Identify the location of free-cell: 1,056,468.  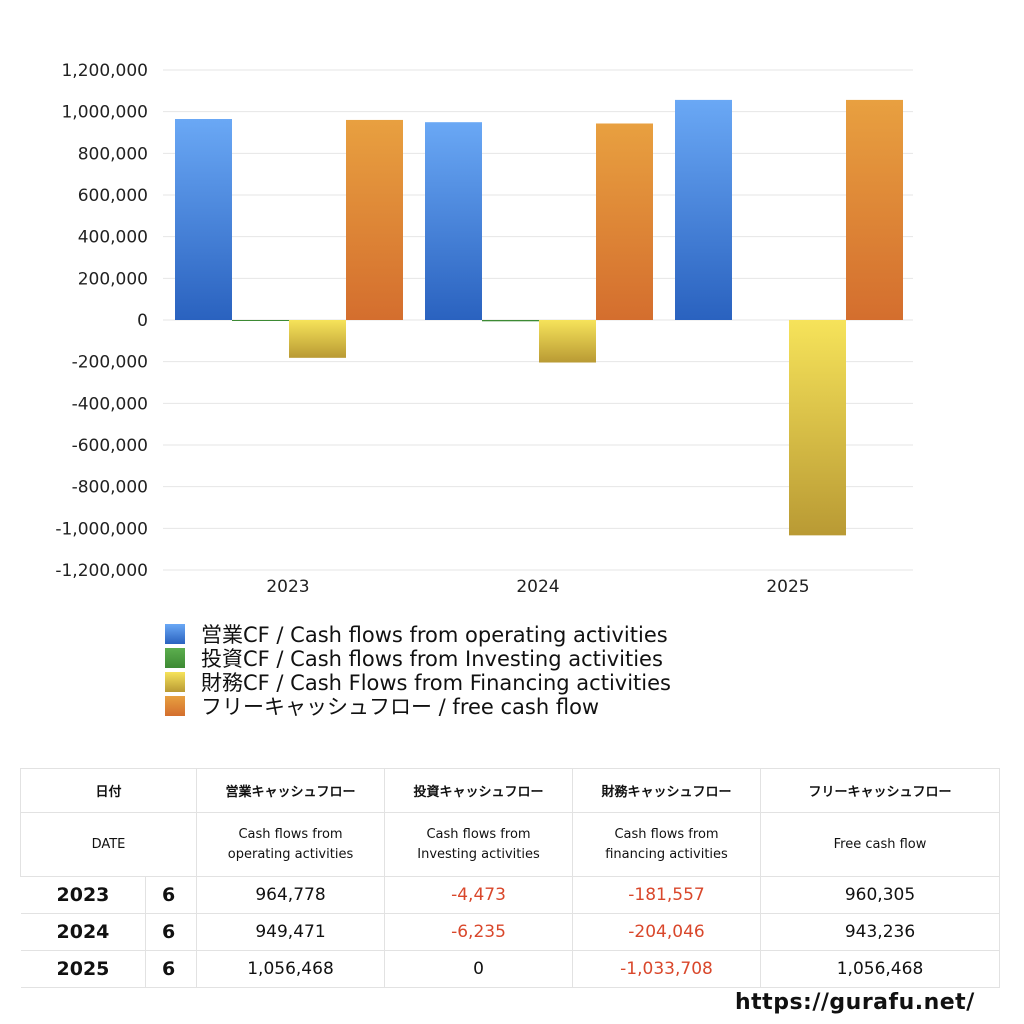
(880, 969).